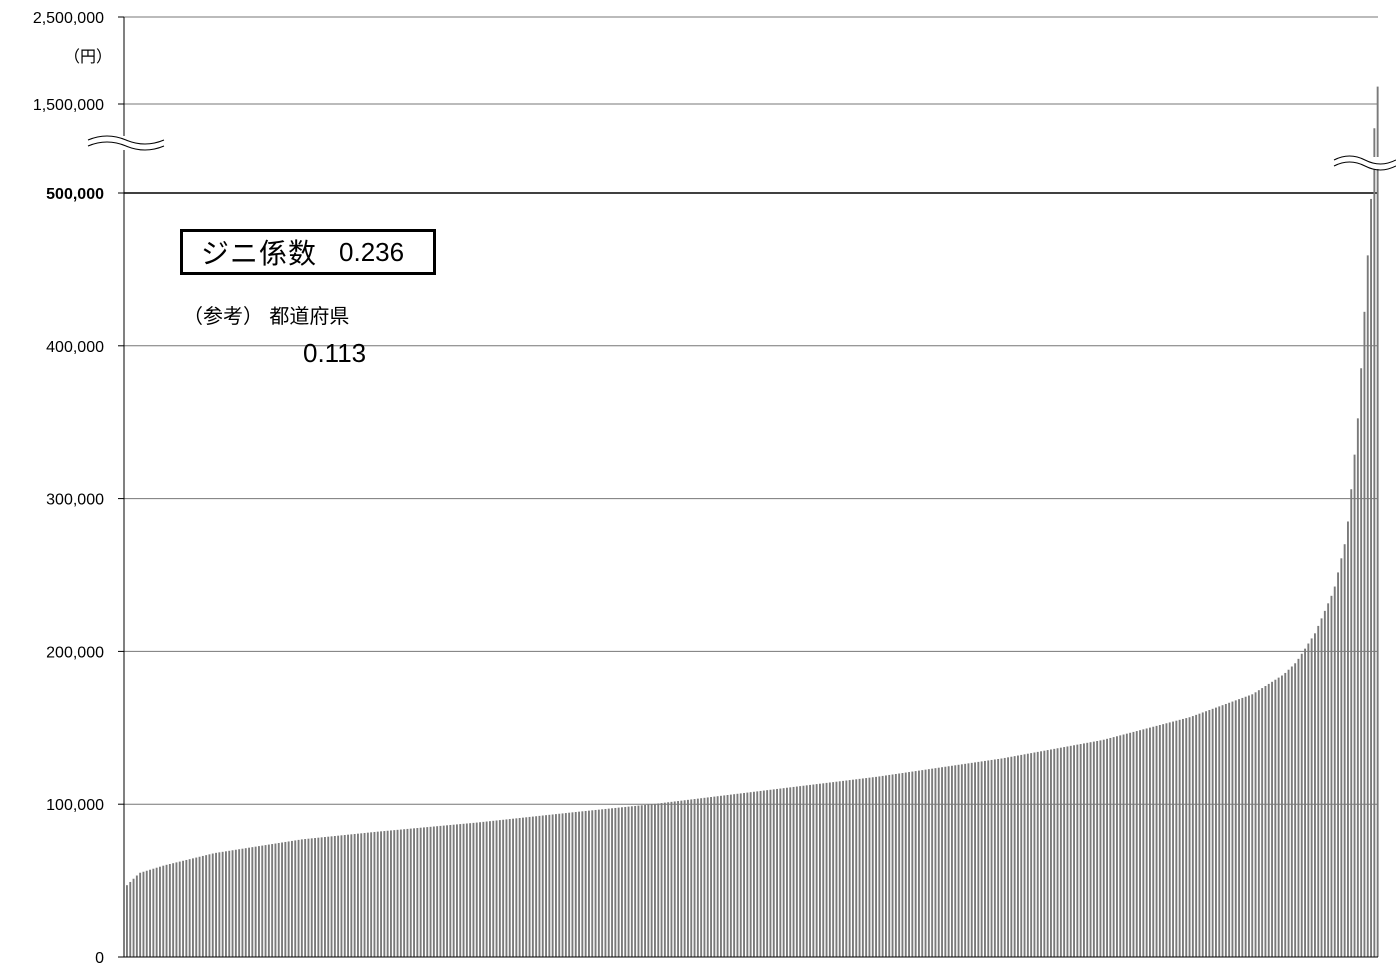 The height and width of the screenshot is (967, 1396). Describe the element at coordinates (75, 194) in the screenshot. I see `y-tick-label: 500,000` at that location.